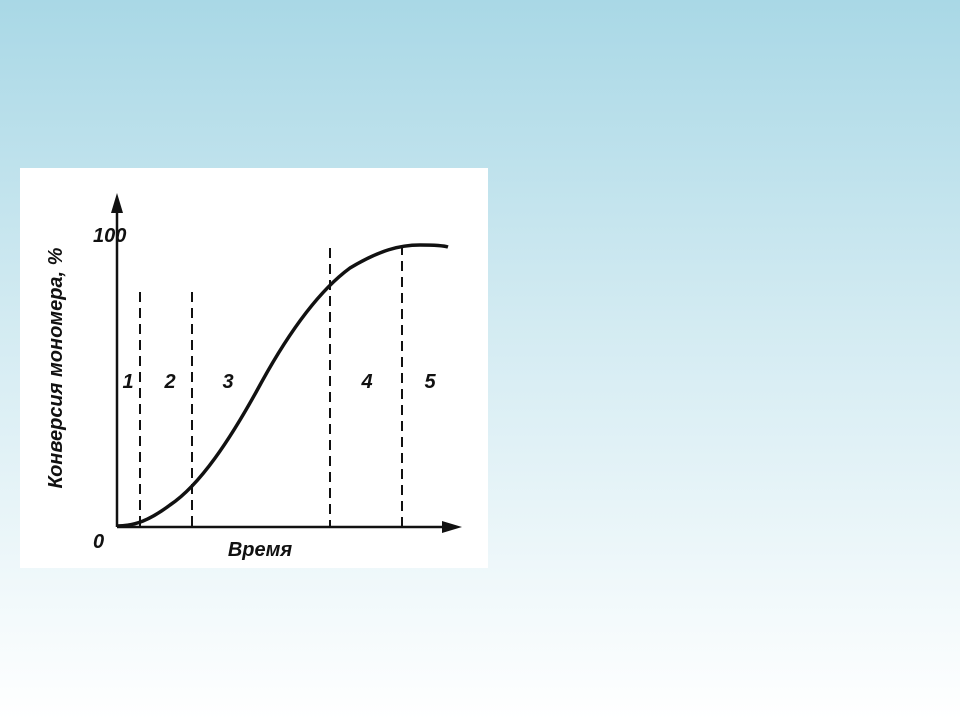 Image resolution: width=960 pixels, height=720 pixels. What do you see at coordinates (227, 382) in the screenshot?
I see `region-label: 3` at bounding box center [227, 382].